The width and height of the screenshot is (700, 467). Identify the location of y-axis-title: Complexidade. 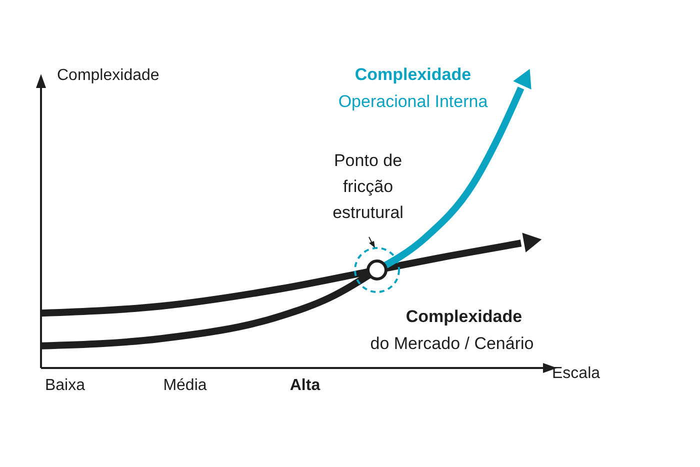
(108, 75).